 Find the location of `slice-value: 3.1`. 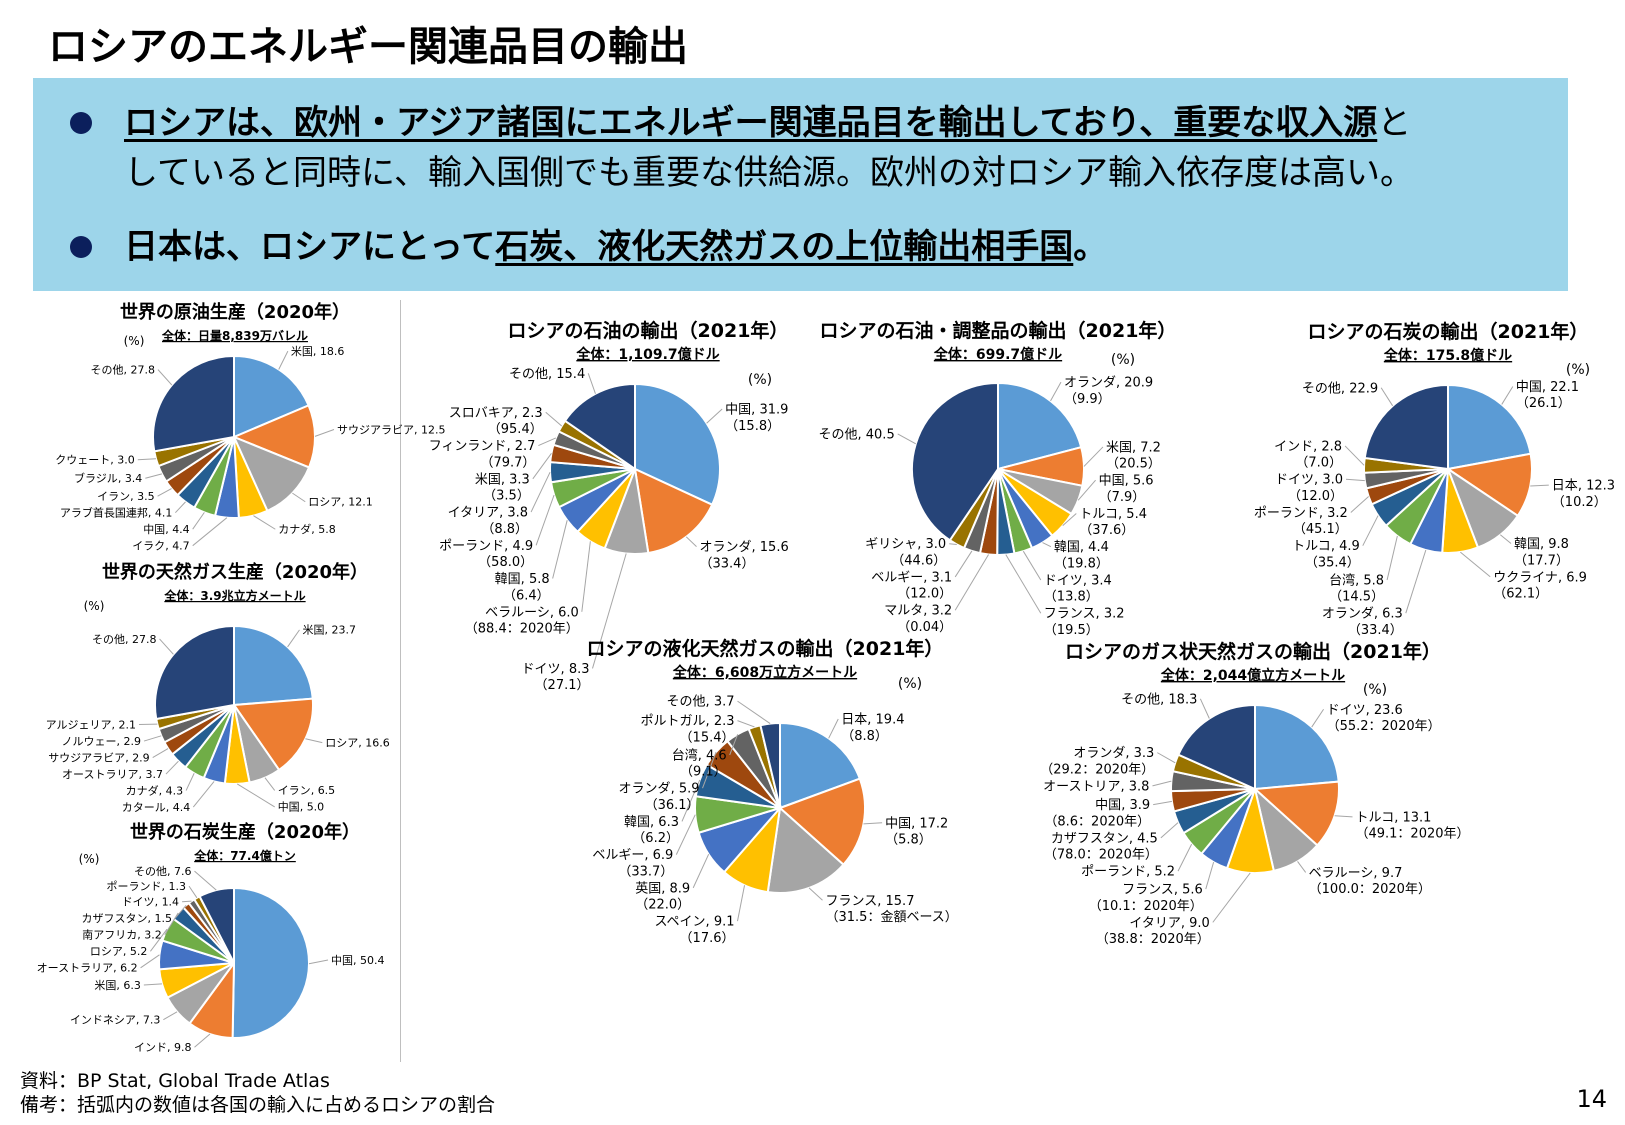

slice-value: 3.1 is located at coordinates (942, 578).